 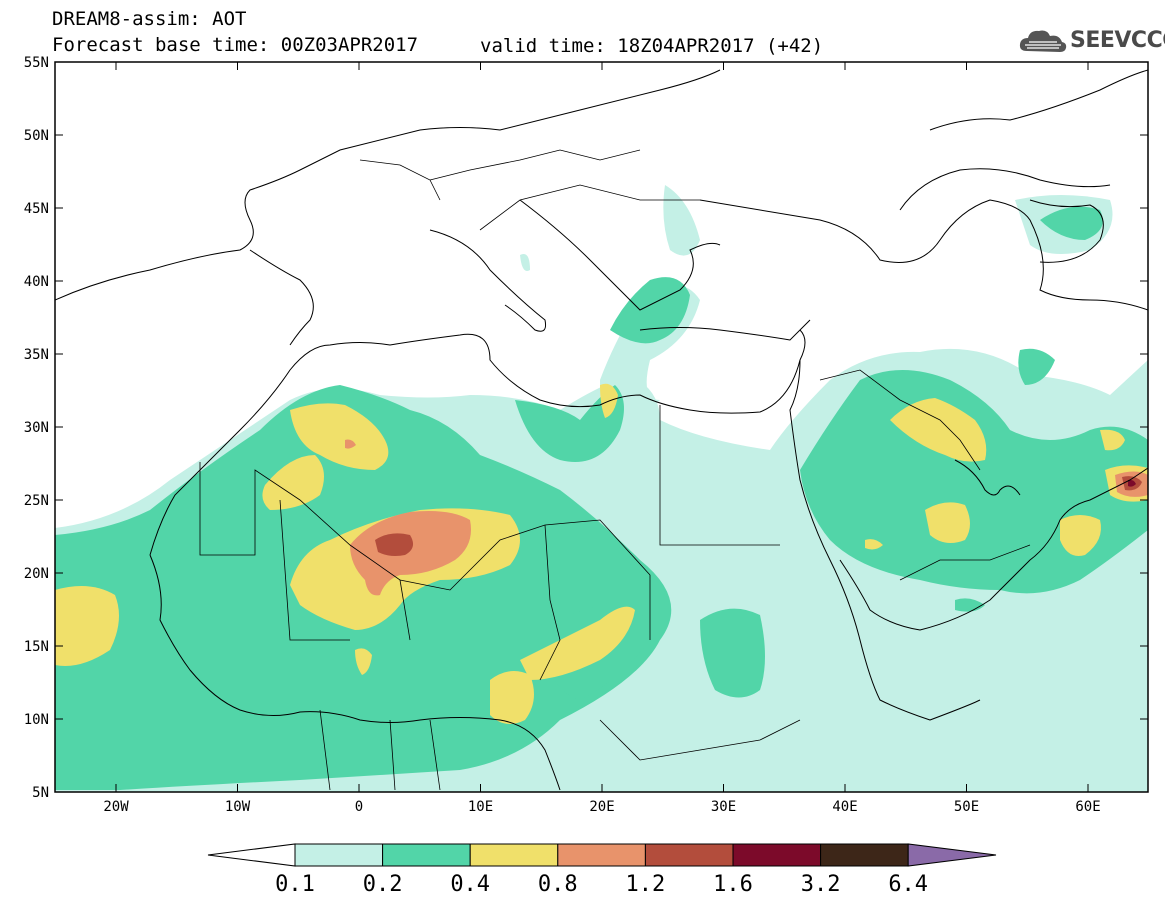 I want to click on base-time-title: Forecast base time: 00Z03APR2017, so click(x=235, y=45).